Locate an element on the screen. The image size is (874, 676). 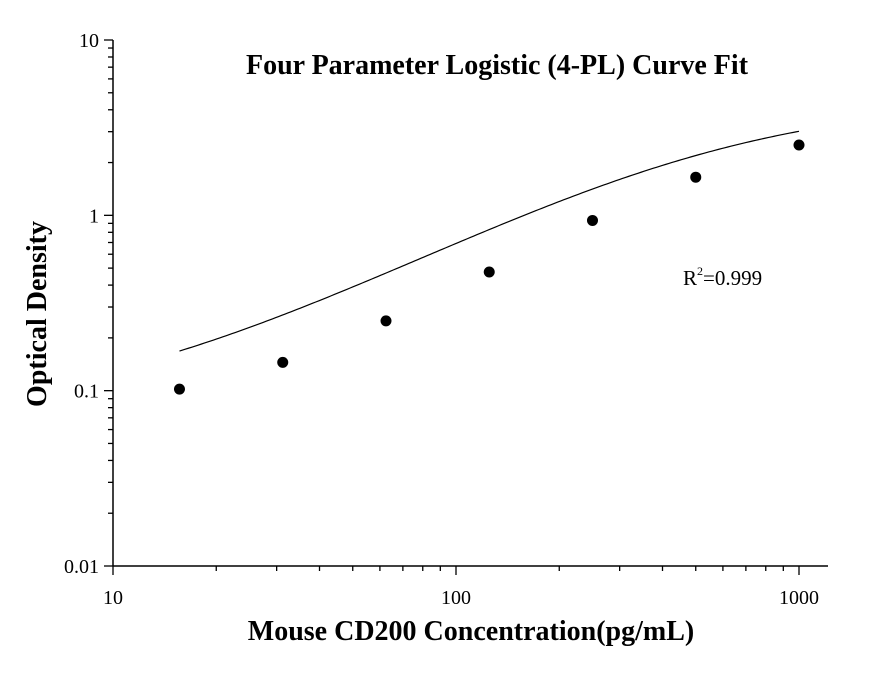
r-squared-annotation: R2=0.999 is located at coordinates (722, 277).